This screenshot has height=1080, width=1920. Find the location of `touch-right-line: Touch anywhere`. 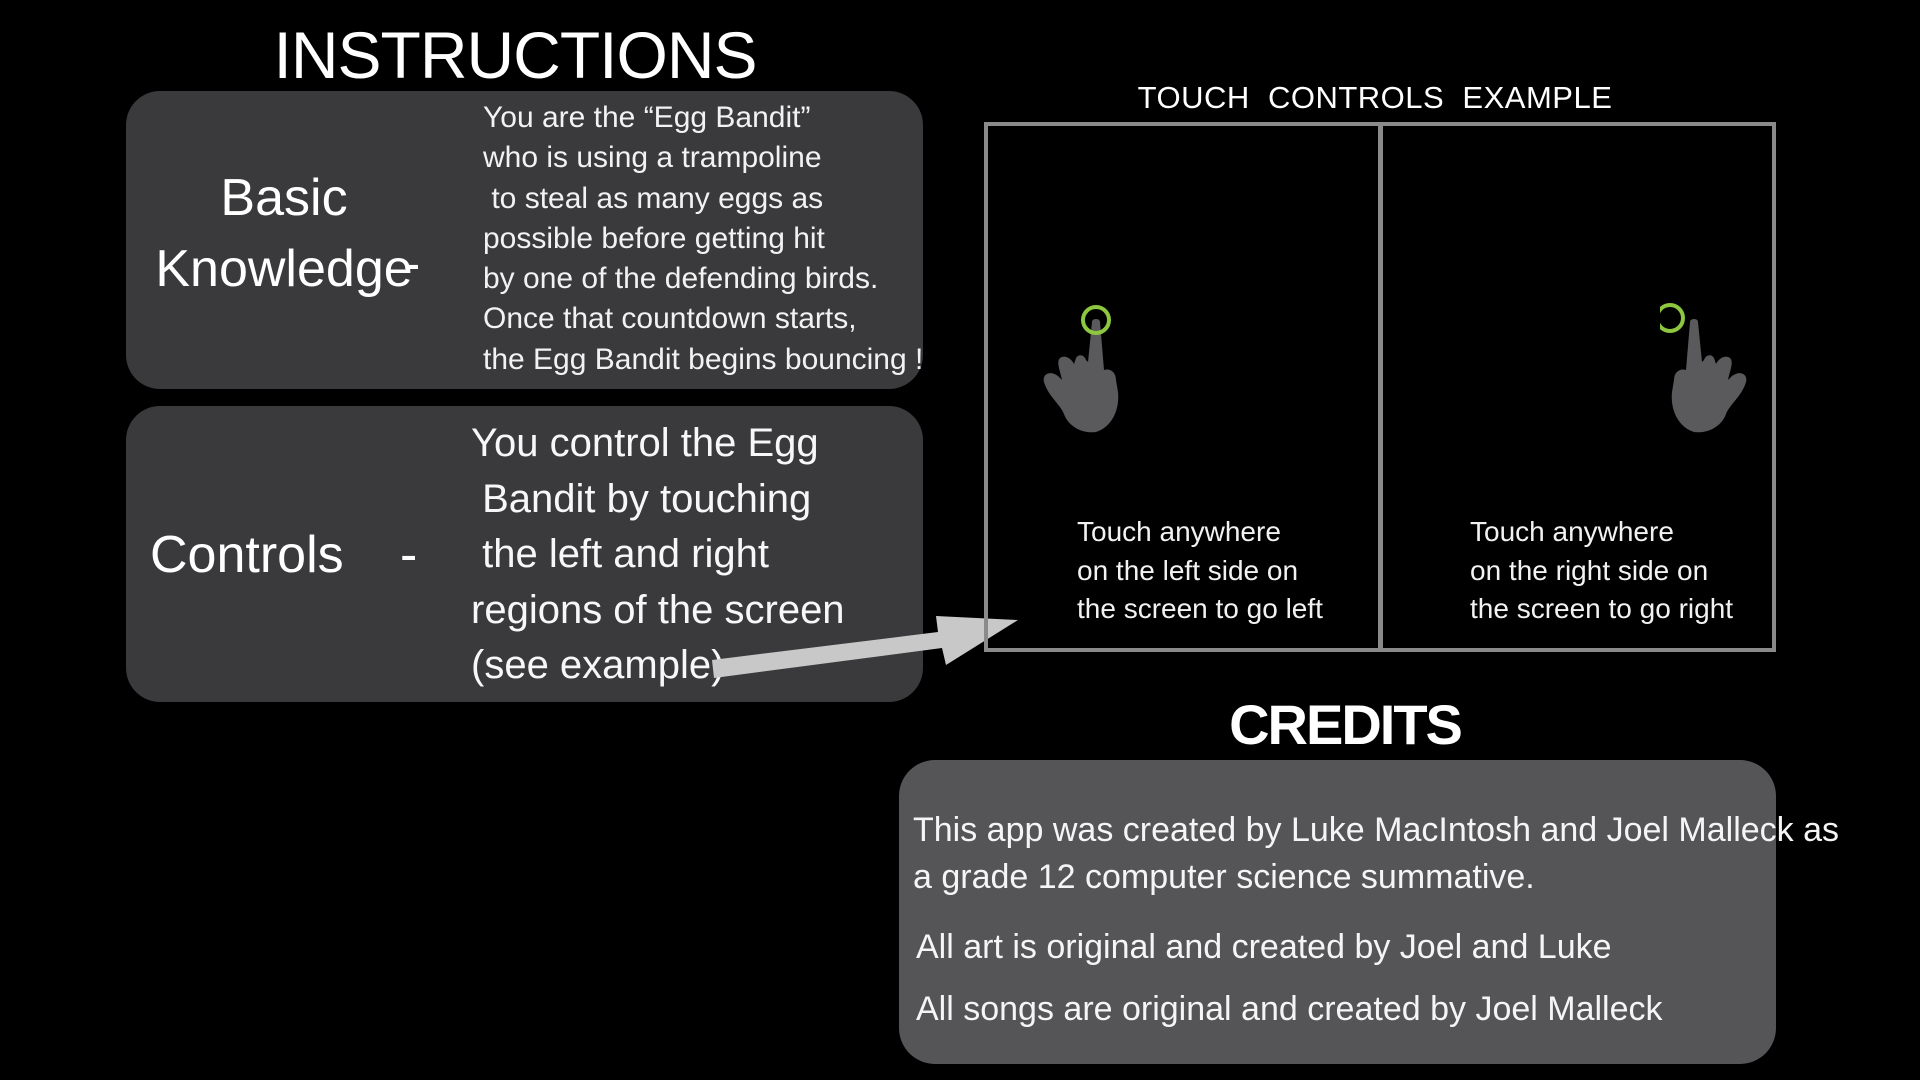

touch-right-line: Touch anywhere is located at coordinates (1572, 531).